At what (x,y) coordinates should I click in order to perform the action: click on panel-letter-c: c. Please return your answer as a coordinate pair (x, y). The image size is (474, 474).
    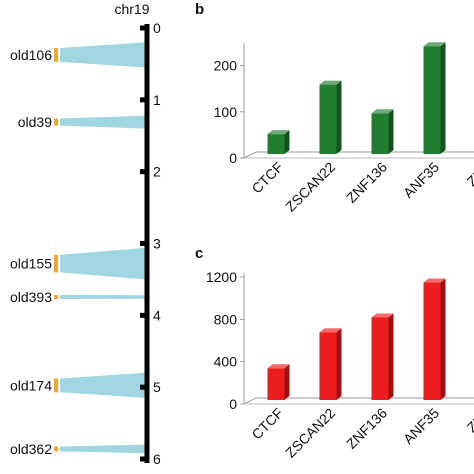
    Looking at the image, I should click on (199, 253).